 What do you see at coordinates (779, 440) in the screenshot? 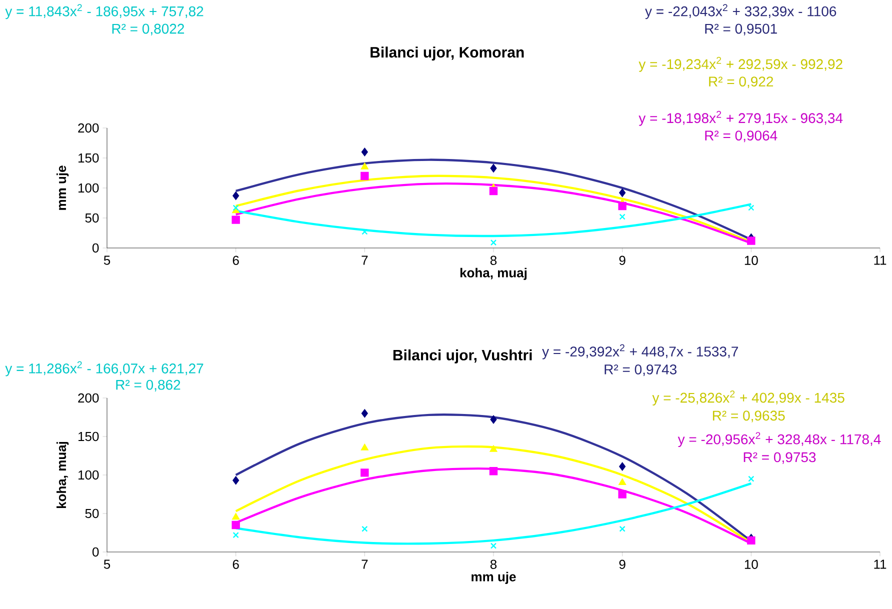
I see `annotation: y = -20,956x$^{2}$ + 328,48x - 1178,4` at bounding box center [779, 440].